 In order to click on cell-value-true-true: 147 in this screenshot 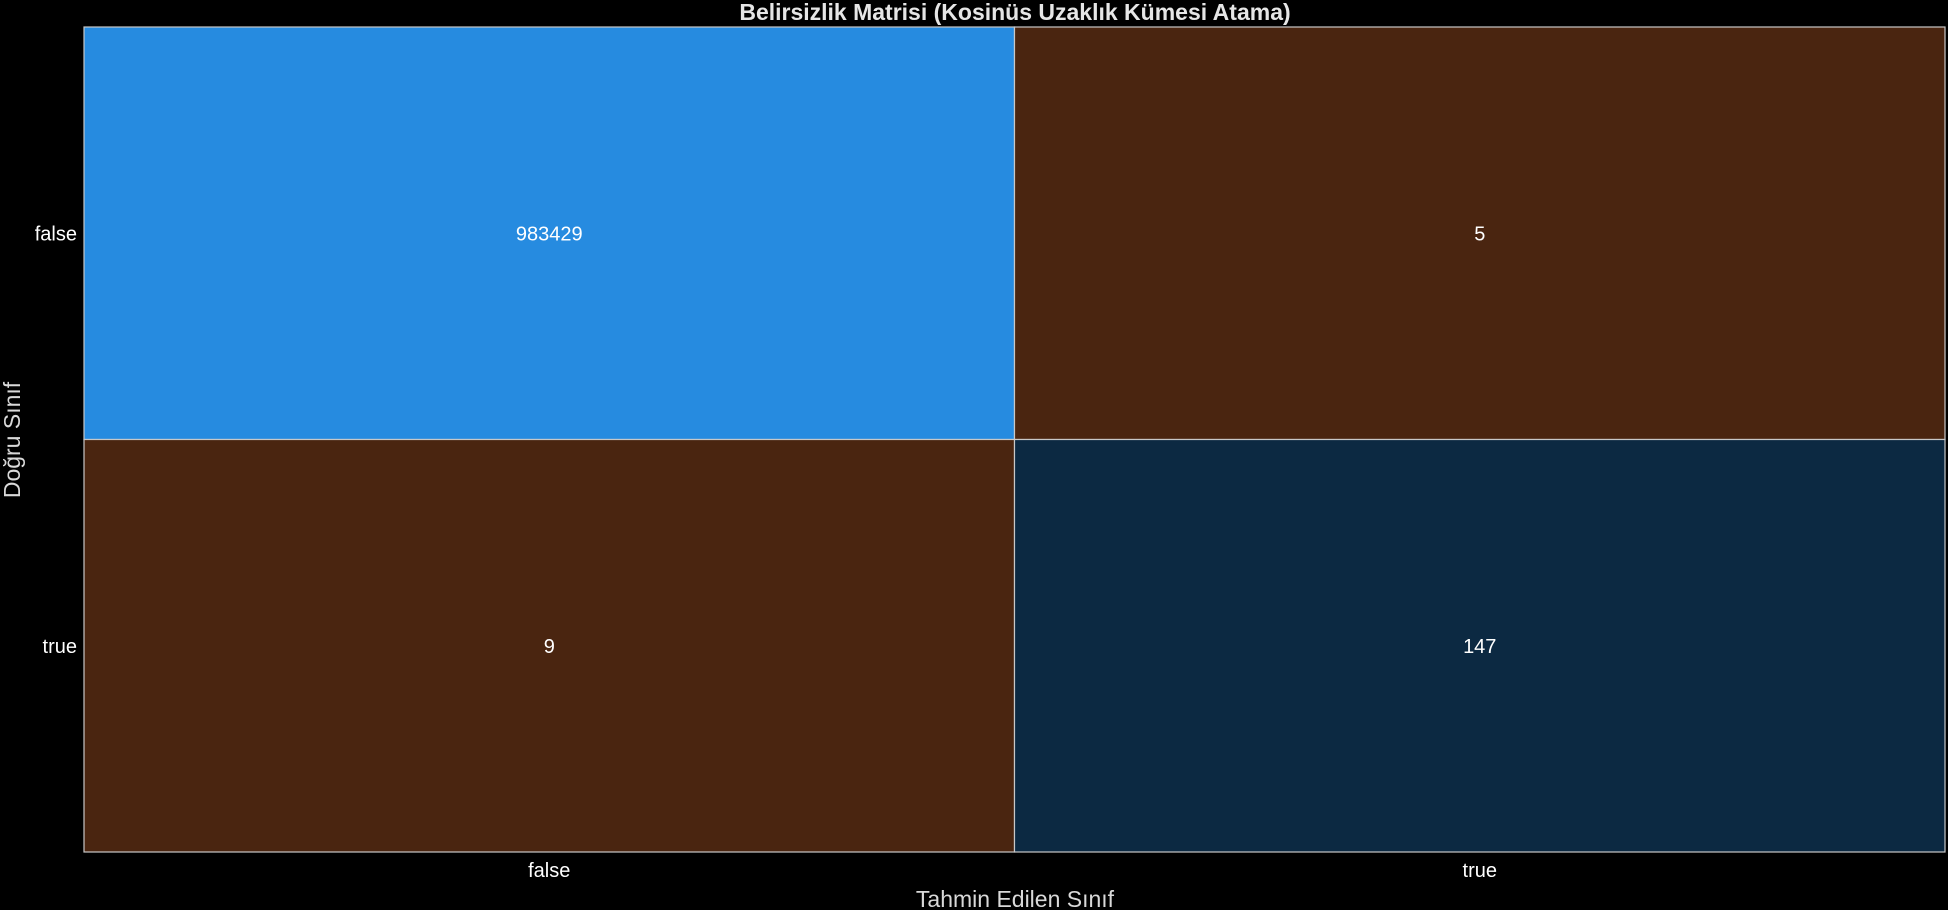, I will do `click(1479, 647)`.